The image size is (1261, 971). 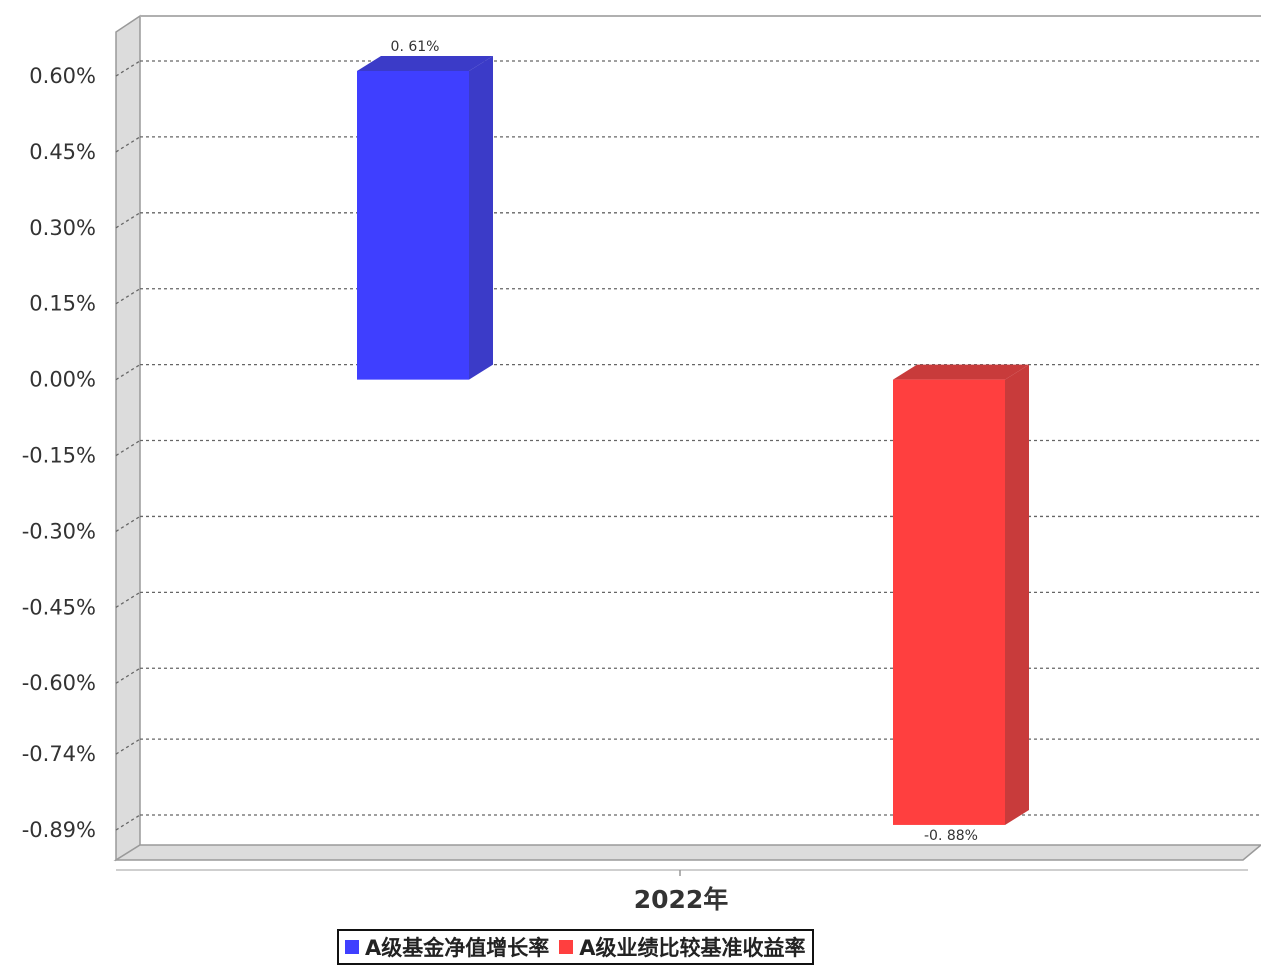 I want to click on y-tick-label: -0.15%, so click(x=59, y=456).